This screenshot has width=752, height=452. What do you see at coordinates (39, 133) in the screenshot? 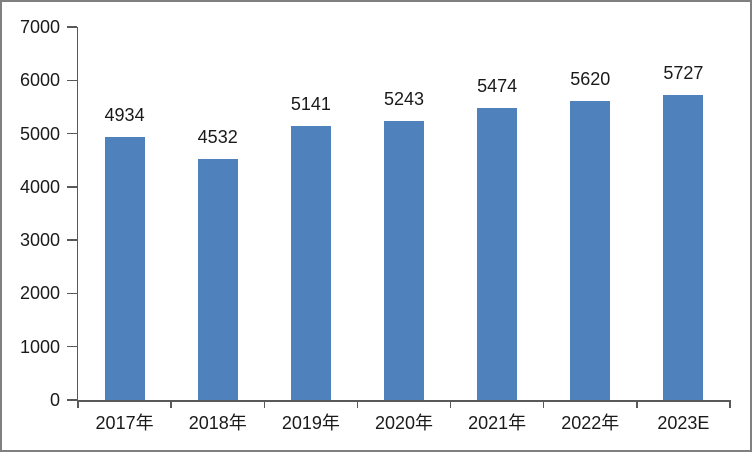
I see `y-tick-label: 5000` at bounding box center [39, 133].